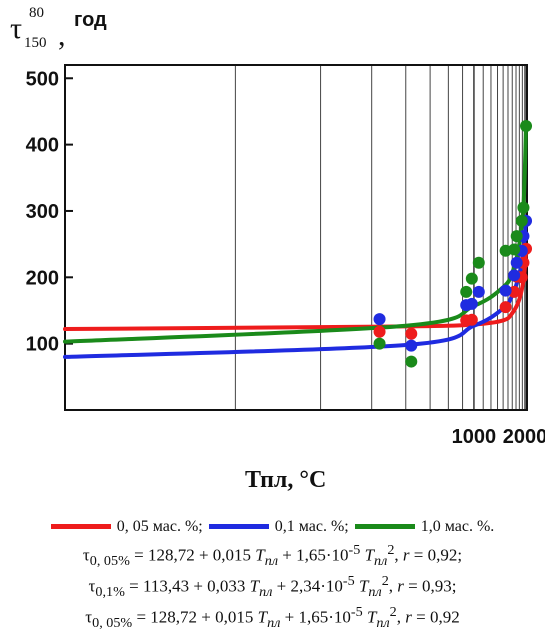 This screenshot has width=545, height=633. What do you see at coordinates (311, 526) in the screenshot?
I see `legend-label: 0,1 мас. %;` at bounding box center [311, 526].